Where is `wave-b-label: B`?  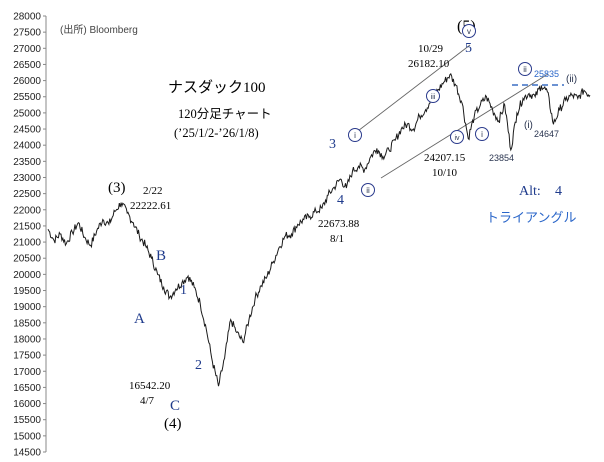
wave-b-label: B is located at coordinates (161, 256).